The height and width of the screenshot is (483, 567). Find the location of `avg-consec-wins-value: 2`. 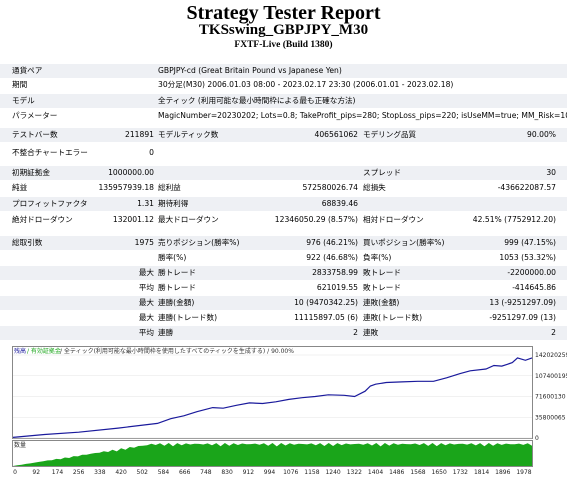

avg-consec-wins-value: 2 is located at coordinates (355, 332).